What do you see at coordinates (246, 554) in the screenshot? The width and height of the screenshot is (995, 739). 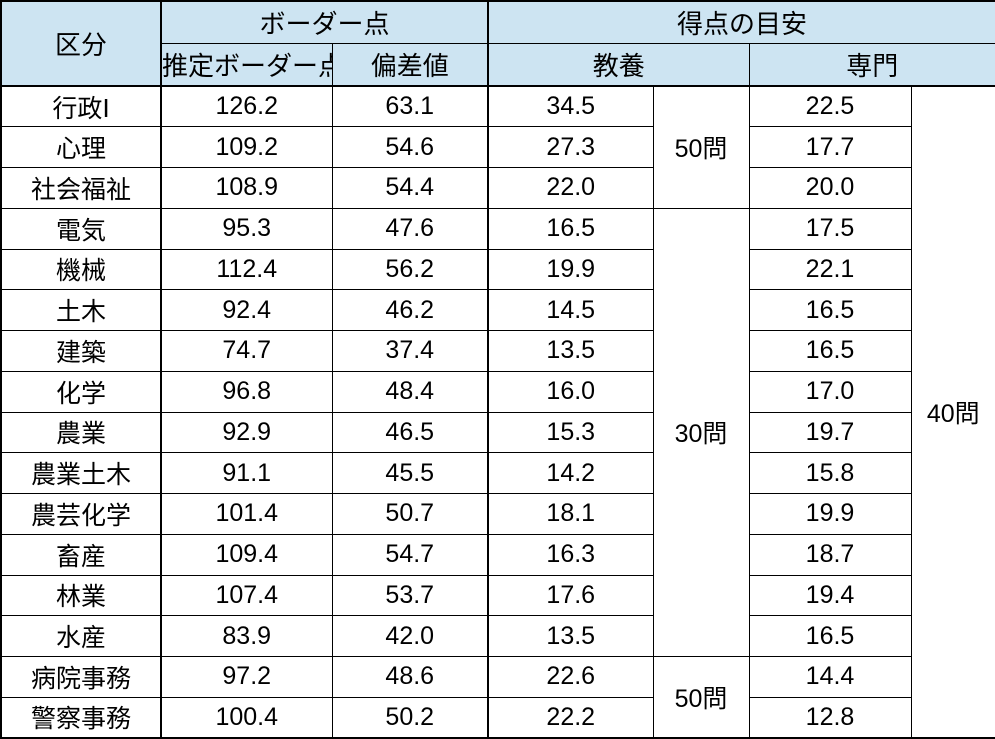 I see `estimated-border-cell: 109.4` at bounding box center [246, 554].